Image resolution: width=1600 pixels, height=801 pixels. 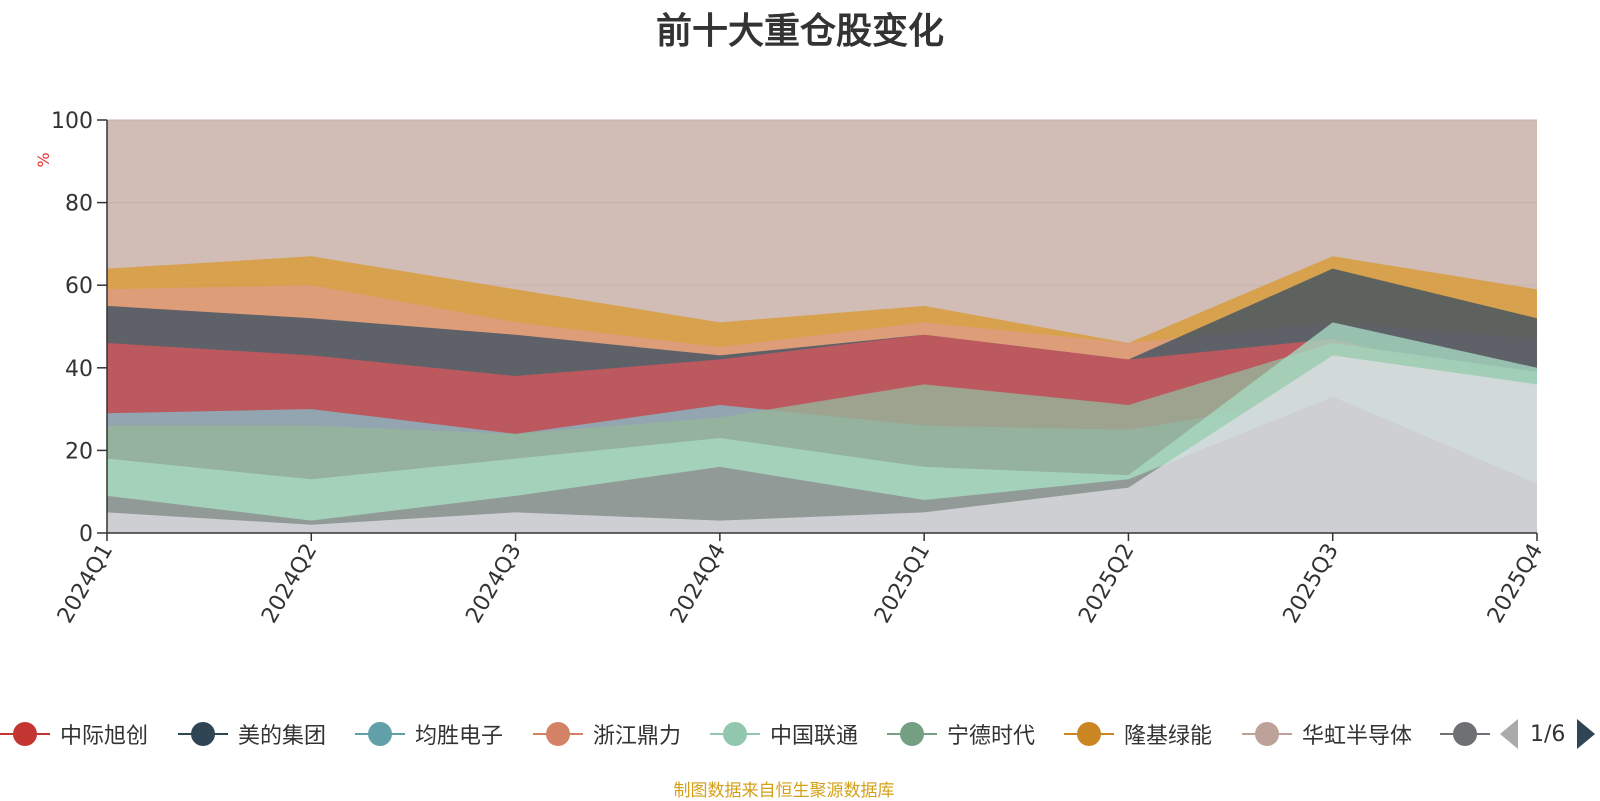 What do you see at coordinates (1357, 736) in the screenshot?
I see `legend-label: 华虹半导体` at bounding box center [1357, 736].